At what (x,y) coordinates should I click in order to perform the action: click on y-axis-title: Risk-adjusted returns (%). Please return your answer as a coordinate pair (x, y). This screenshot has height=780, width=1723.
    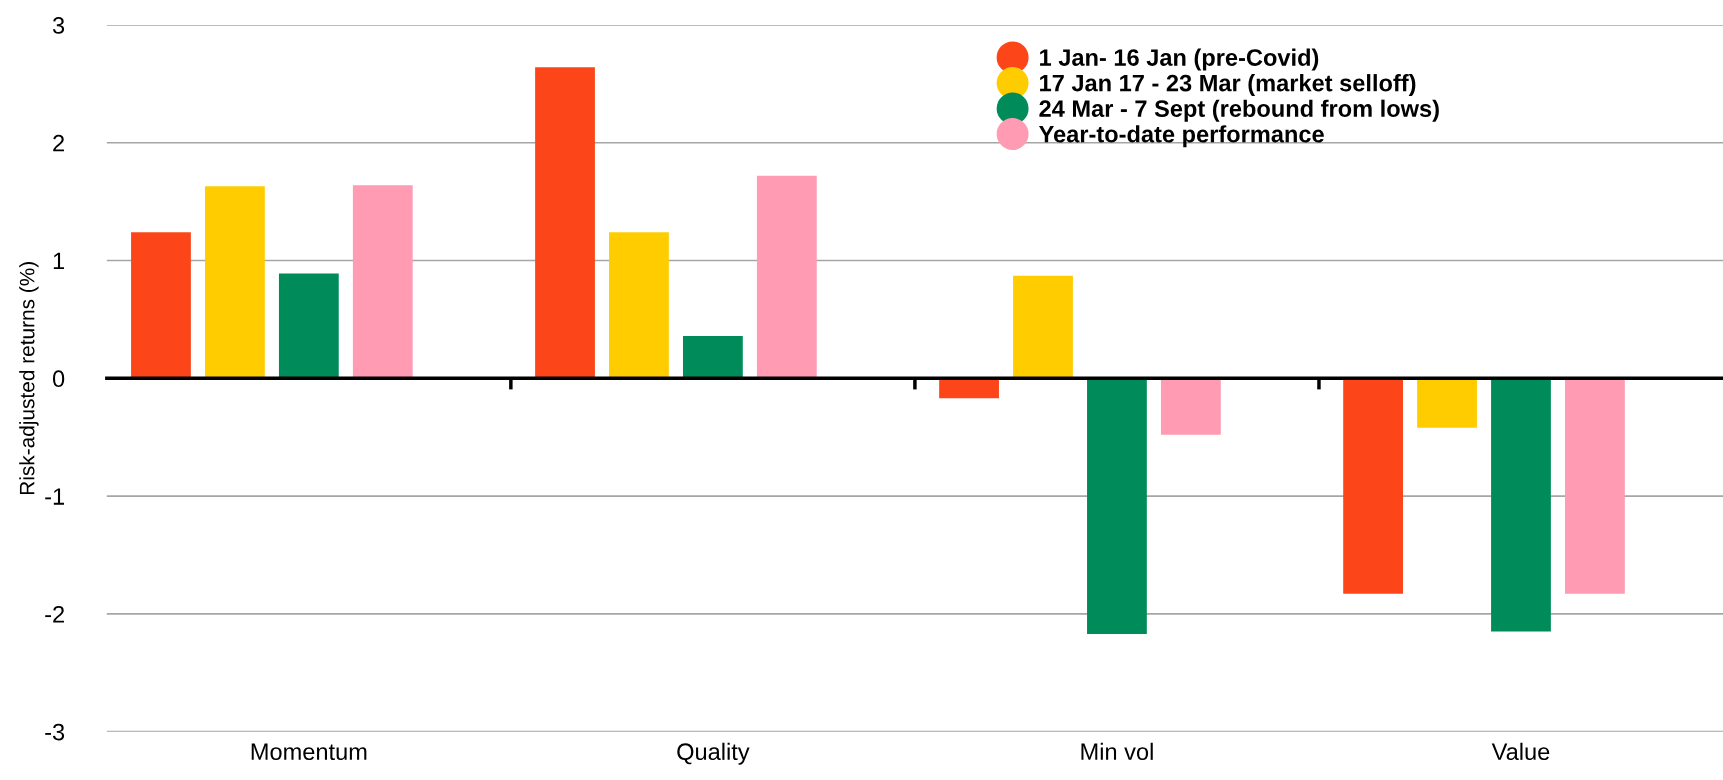
    Looking at the image, I should click on (29, 378).